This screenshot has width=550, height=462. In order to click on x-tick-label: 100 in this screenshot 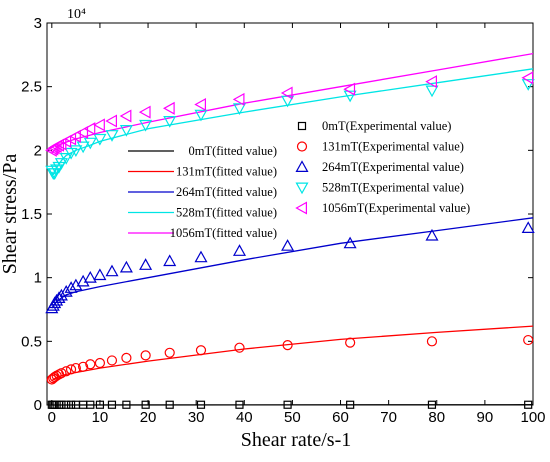, I will do `click(532, 417)`.